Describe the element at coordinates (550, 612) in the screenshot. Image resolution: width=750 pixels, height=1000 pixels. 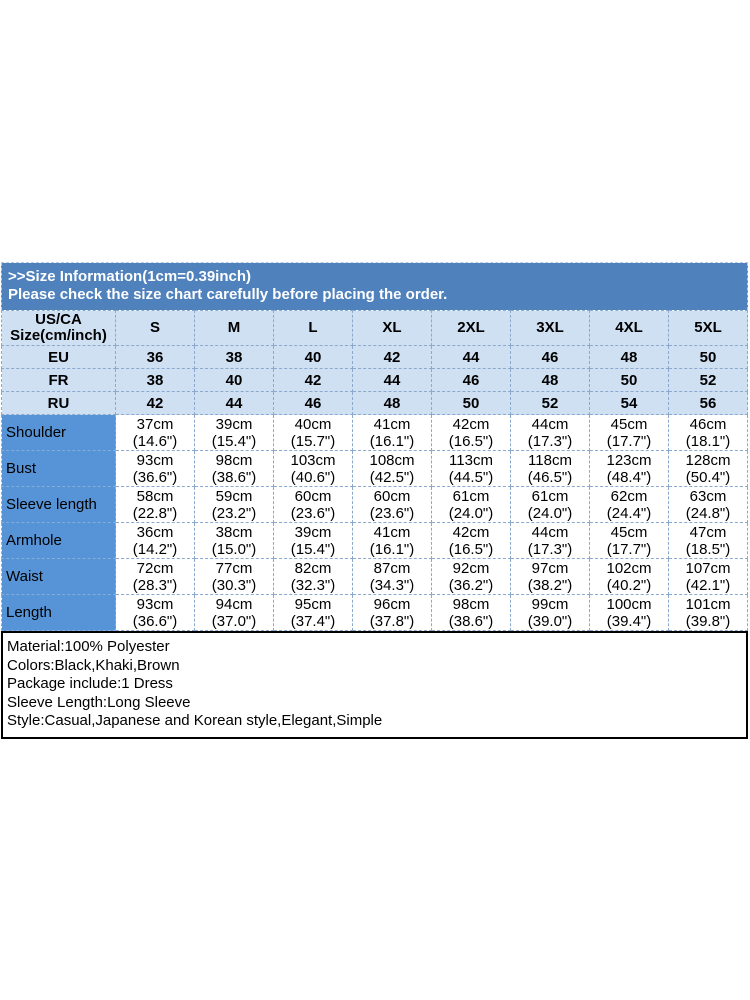
I see `measurement-value: 99cm (39.0")` at that location.